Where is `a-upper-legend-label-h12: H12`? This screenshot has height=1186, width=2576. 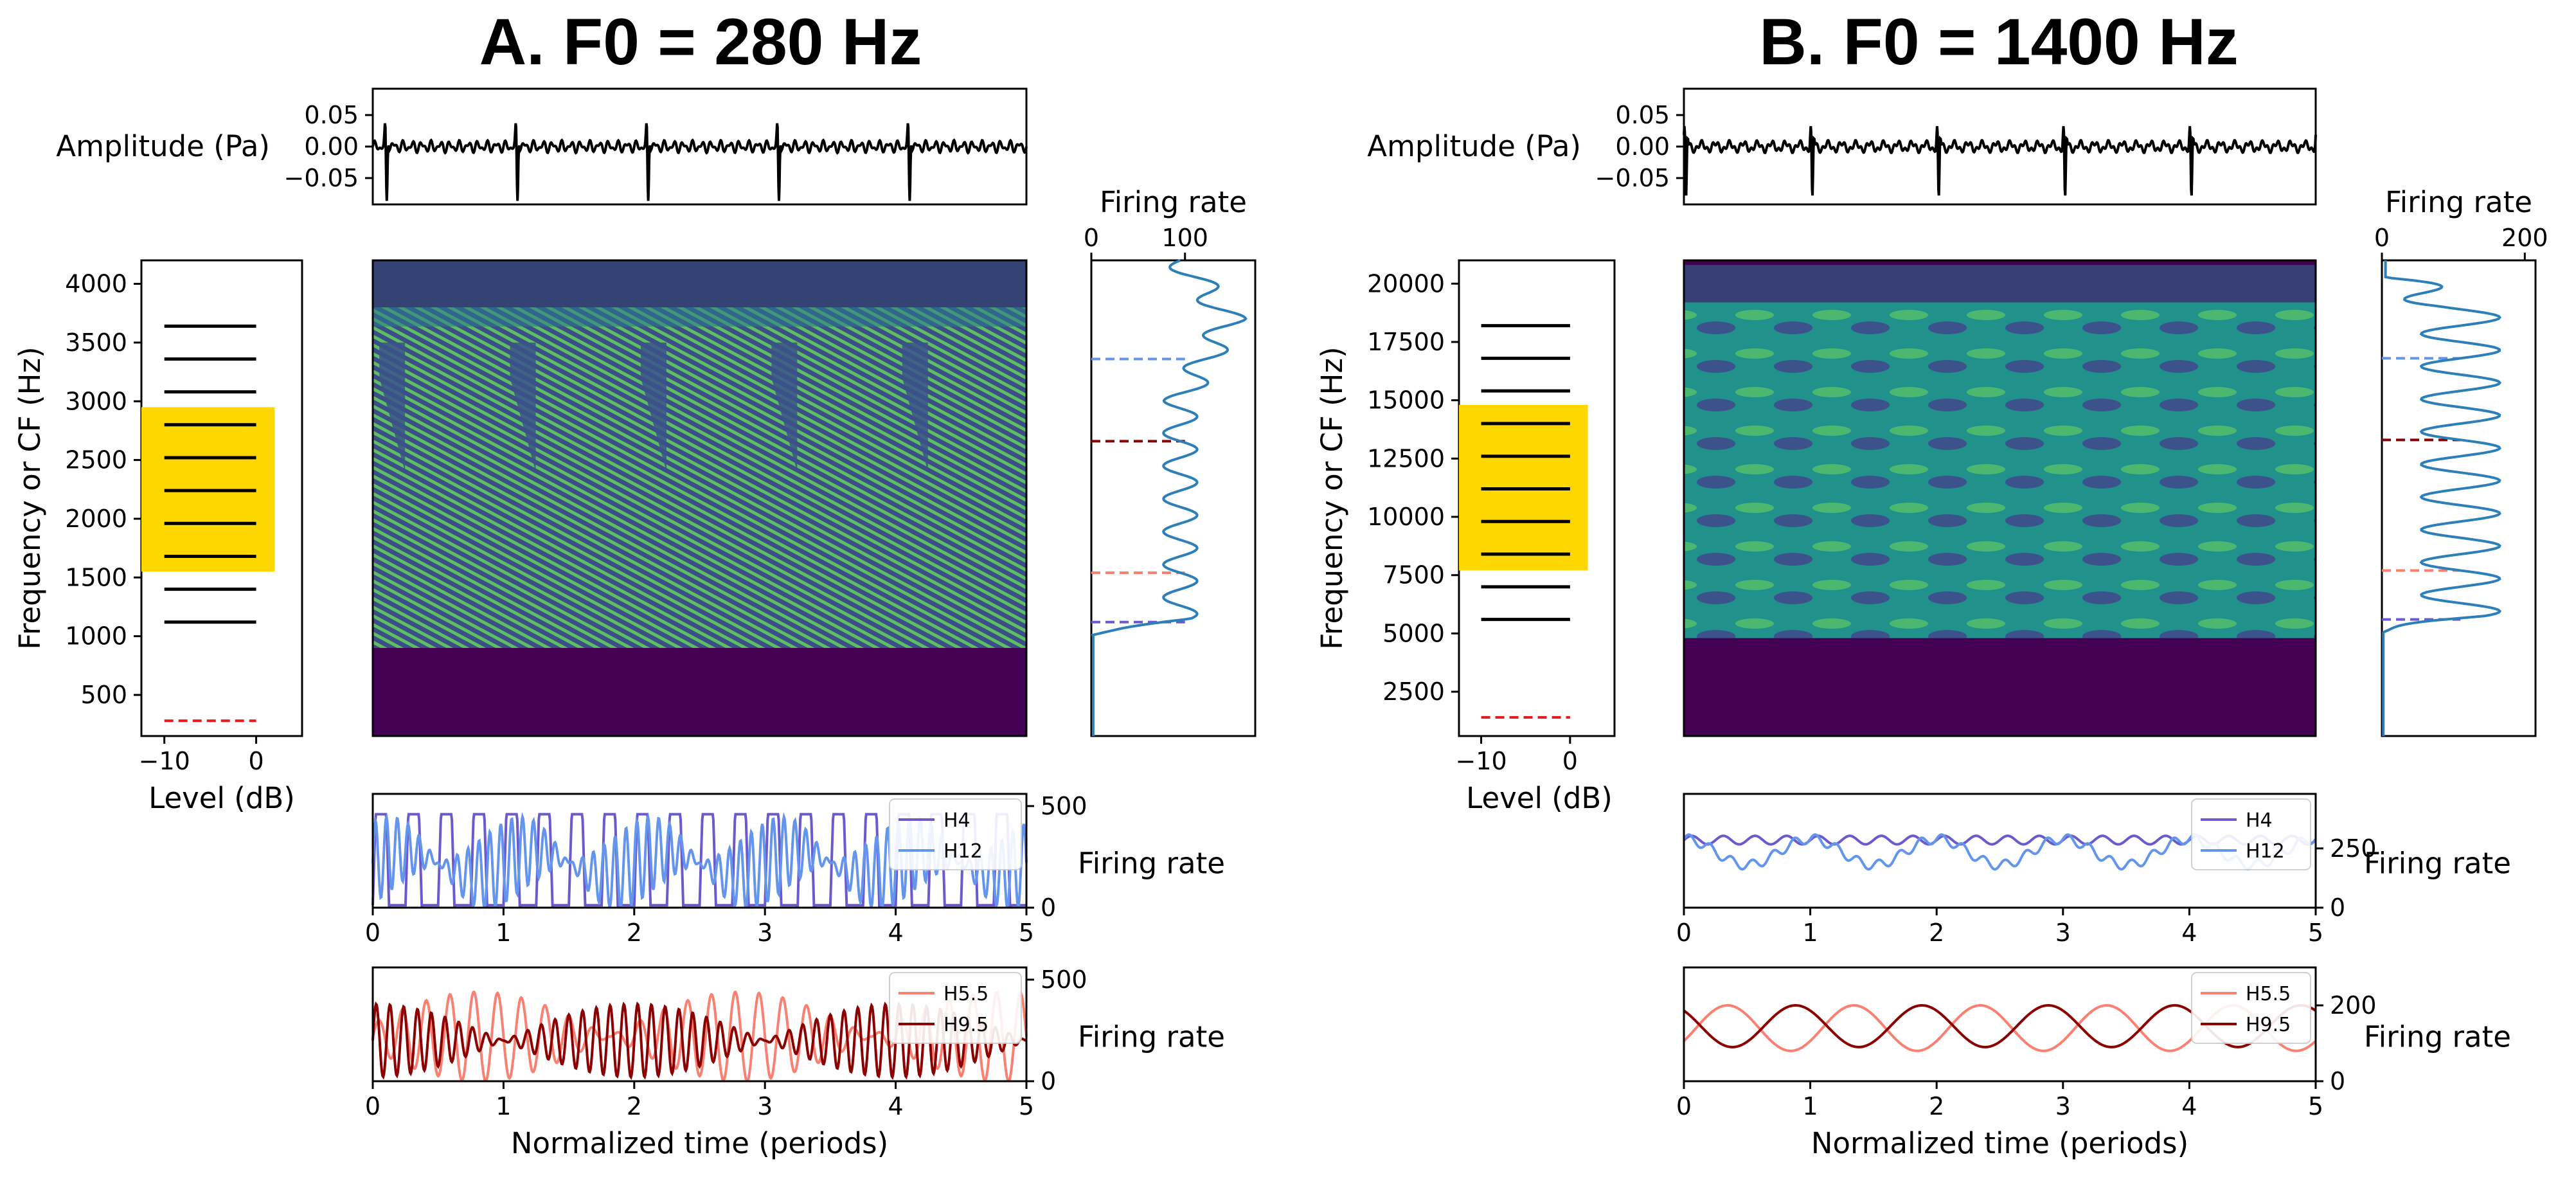 a-upper-legend-label-h12: H12 is located at coordinates (963, 851).